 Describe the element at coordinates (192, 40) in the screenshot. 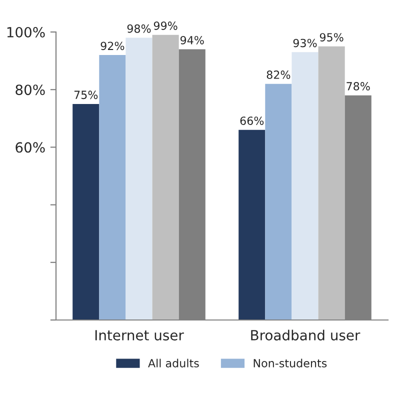

I see `text: 94%` at that location.